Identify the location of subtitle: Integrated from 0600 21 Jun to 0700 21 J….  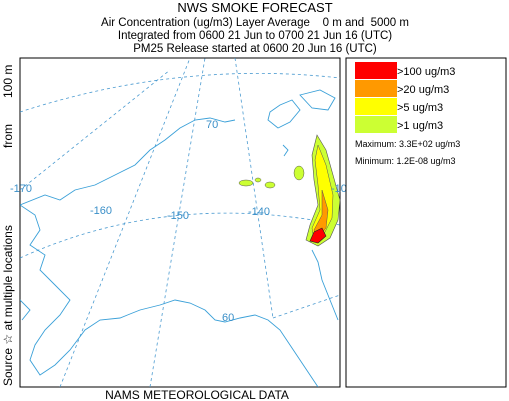
(255, 36).